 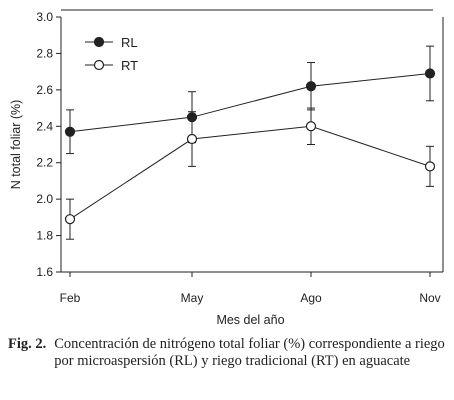 What do you see at coordinates (429, 298) in the screenshot?
I see `x-tick-label: Nov` at bounding box center [429, 298].